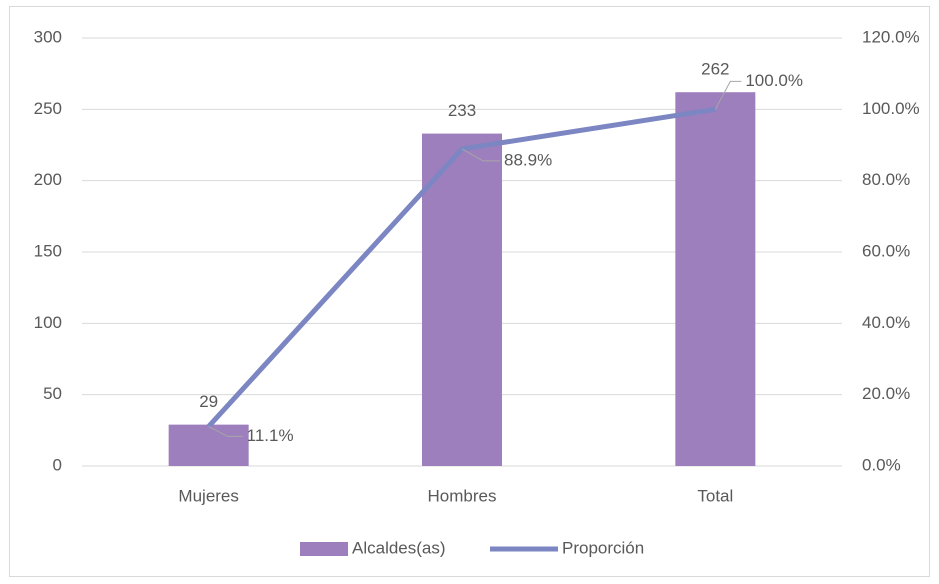 The width and height of the screenshot is (939, 584). I want to click on y-tick-label: 100, so click(48, 322).